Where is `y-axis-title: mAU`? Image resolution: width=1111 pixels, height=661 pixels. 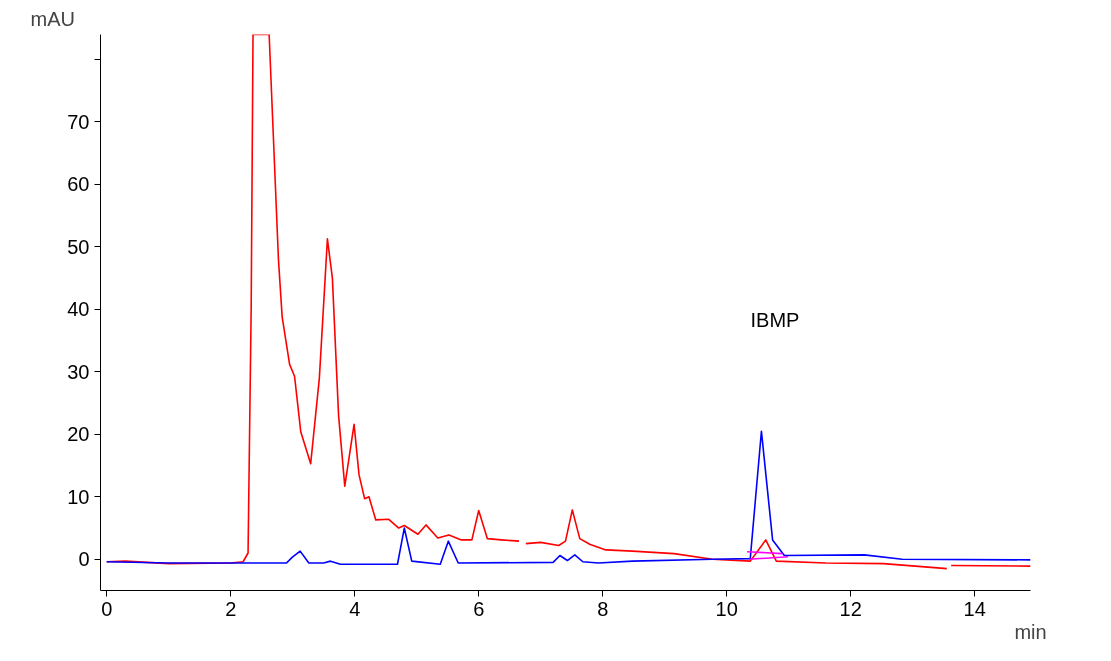 y-axis-title: mAU is located at coordinates (52, 18).